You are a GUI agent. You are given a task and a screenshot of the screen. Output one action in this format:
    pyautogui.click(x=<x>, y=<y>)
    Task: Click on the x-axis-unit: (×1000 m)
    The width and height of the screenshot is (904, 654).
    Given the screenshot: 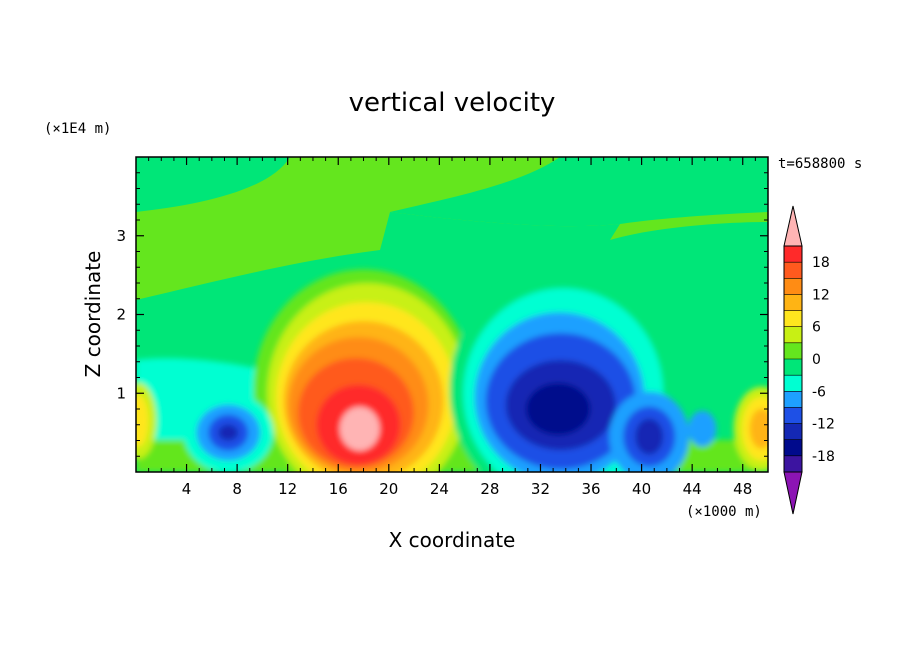 What is the action you would take?
    pyautogui.click(x=724, y=512)
    